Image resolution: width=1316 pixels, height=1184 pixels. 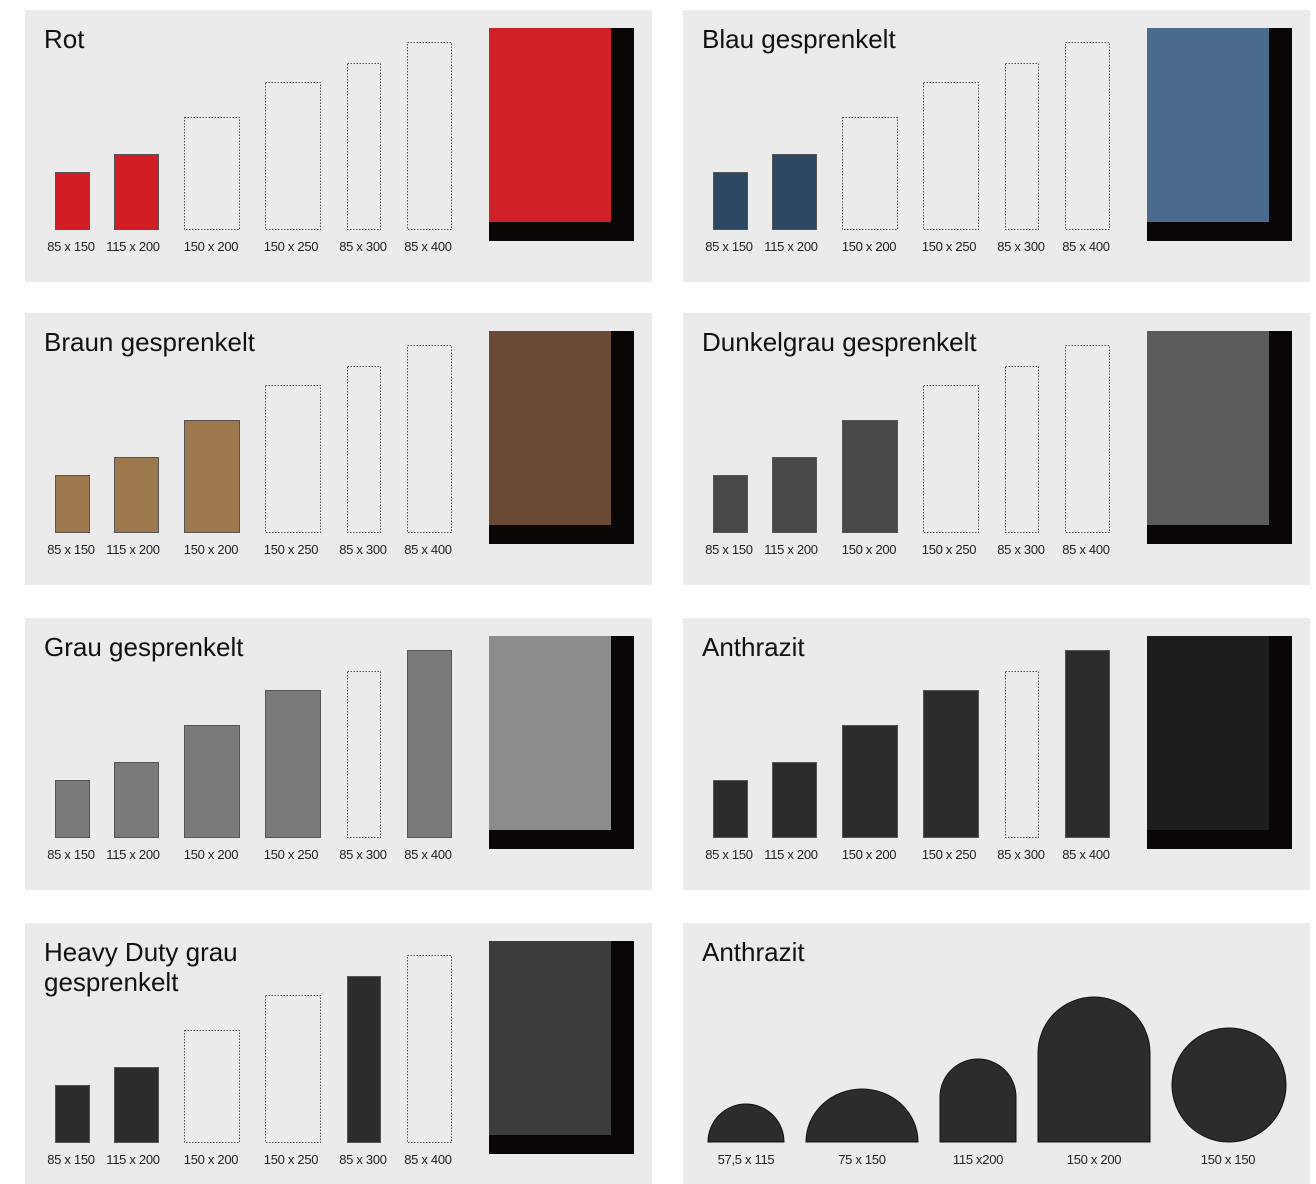 What do you see at coordinates (1229, 1085) in the screenshot?
I see `round-mat` at bounding box center [1229, 1085].